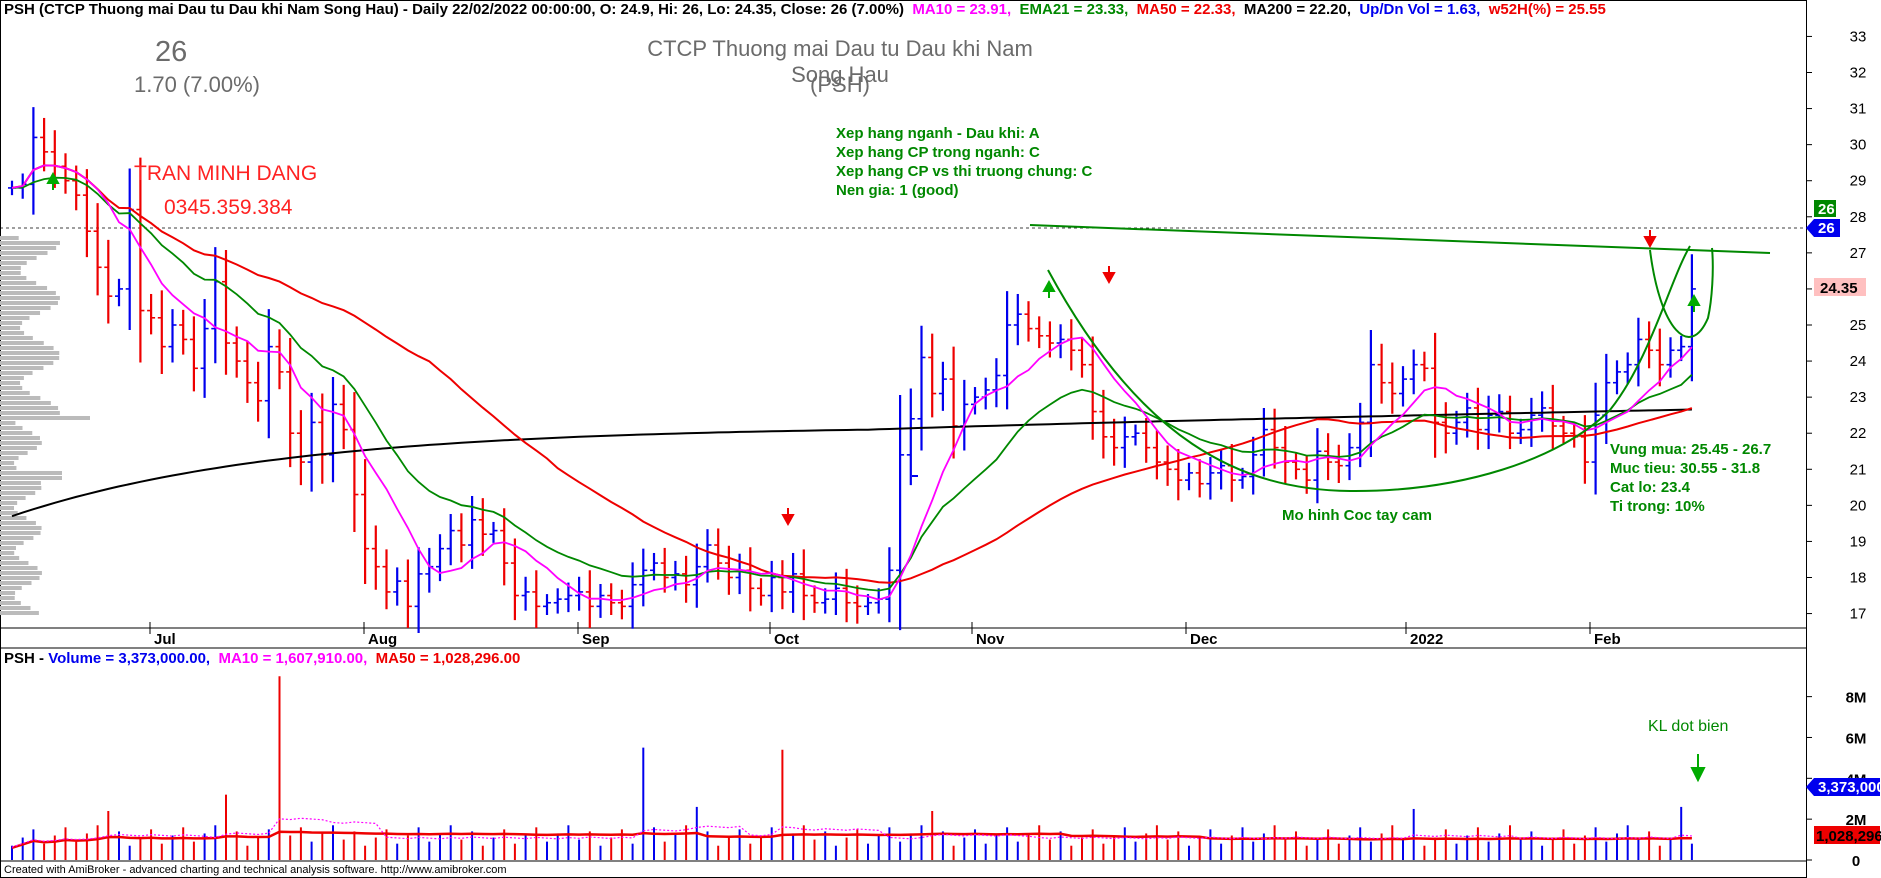 The width and height of the screenshot is (1881, 878). I want to click on buy-zone: Vung mua: 25.45 - 26.7, so click(1691, 449).